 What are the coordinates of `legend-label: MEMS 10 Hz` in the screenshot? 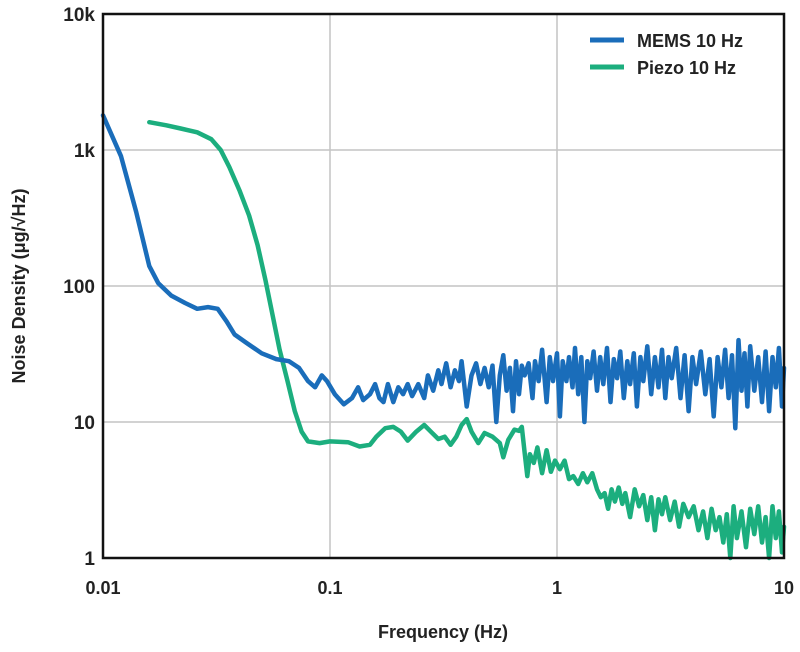 It's located at (690, 41).